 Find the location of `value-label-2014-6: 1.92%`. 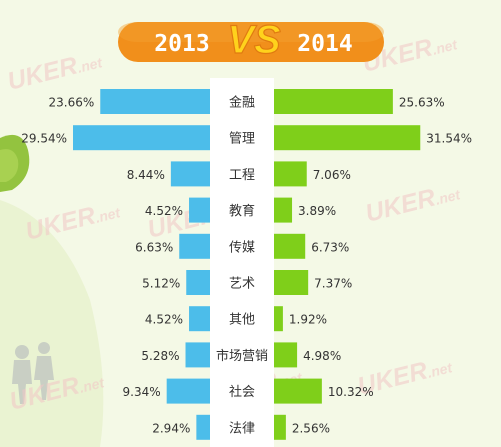

value-label-2014-6: 1.92% is located at coordinates (308, 320).